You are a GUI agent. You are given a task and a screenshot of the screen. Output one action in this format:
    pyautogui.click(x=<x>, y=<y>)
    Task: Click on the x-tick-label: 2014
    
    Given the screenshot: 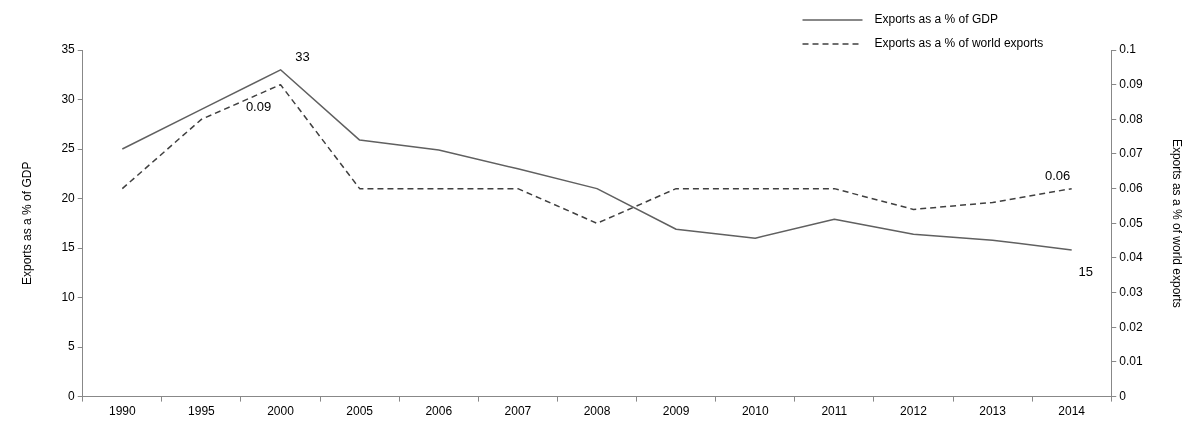 What is the action you would take?
    pyautogui.click(x=1072, y=411)
    